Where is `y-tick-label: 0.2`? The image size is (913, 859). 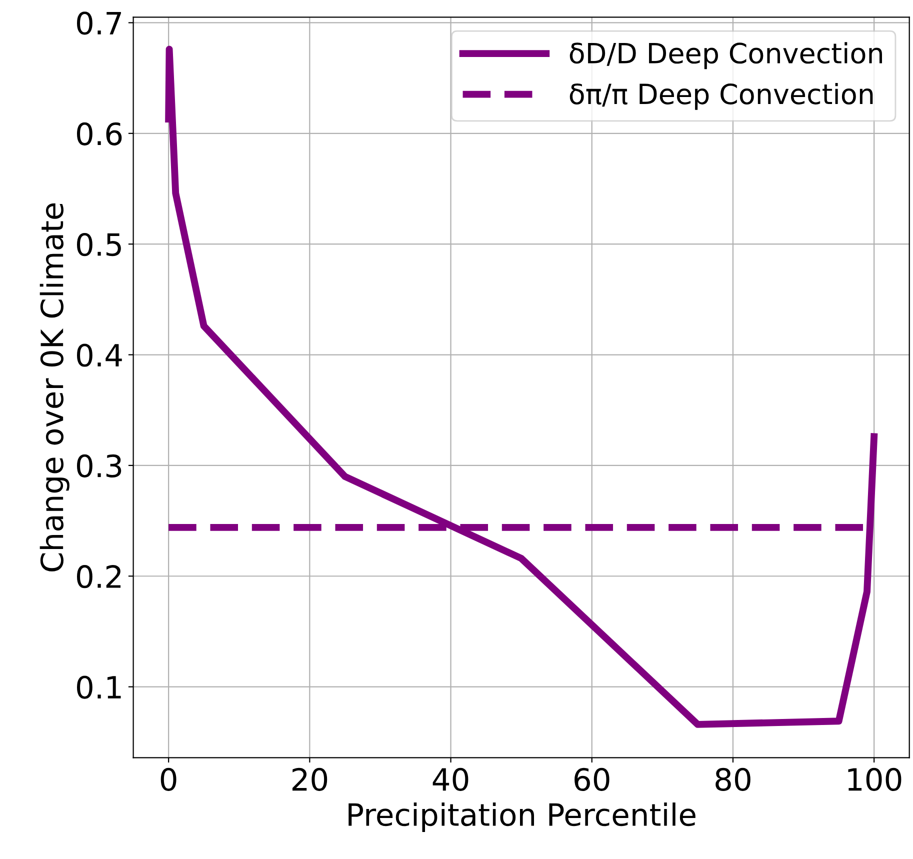
y-tick-label: 0.2 is located at coordinates (99, 576).